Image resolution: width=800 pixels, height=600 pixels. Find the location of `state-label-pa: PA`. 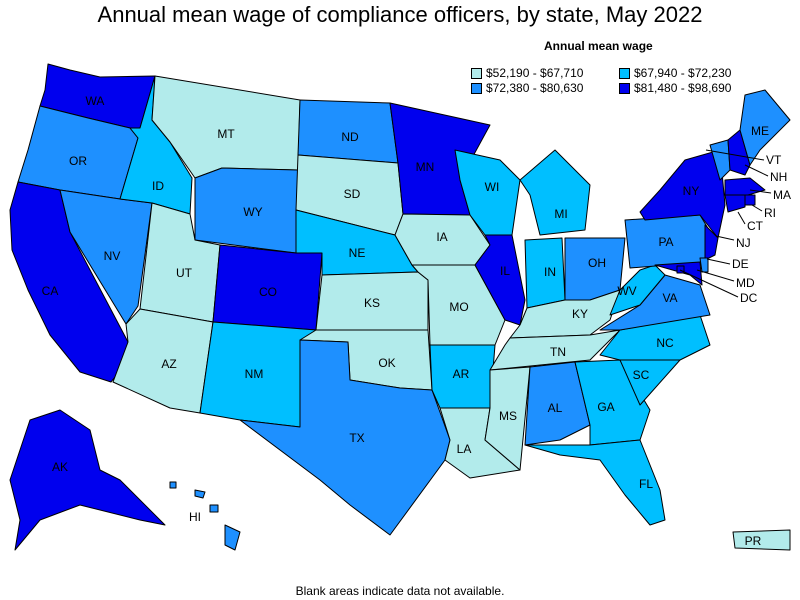

state-label-pa: PA is located at coordinates (665, 242).